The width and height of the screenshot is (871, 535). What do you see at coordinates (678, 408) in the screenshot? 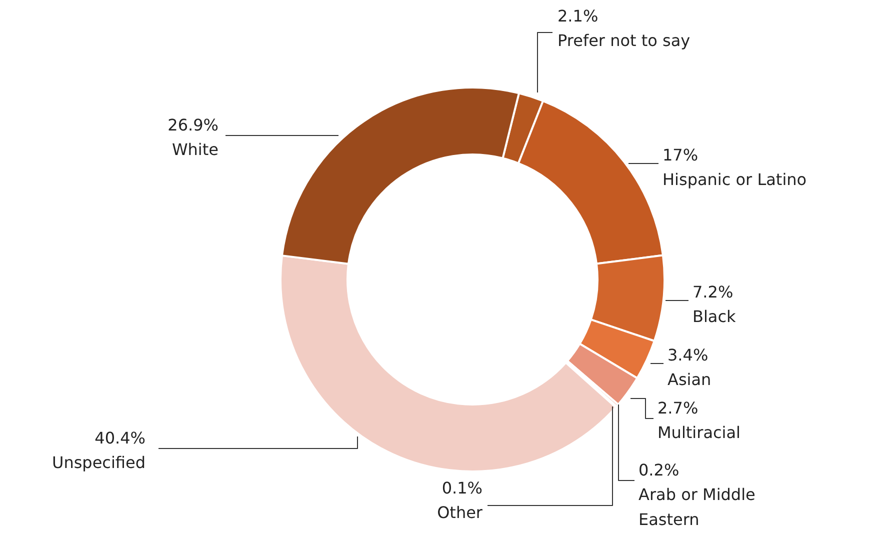
I see `data-label: 2.7%` at bounding box center [678, 408].